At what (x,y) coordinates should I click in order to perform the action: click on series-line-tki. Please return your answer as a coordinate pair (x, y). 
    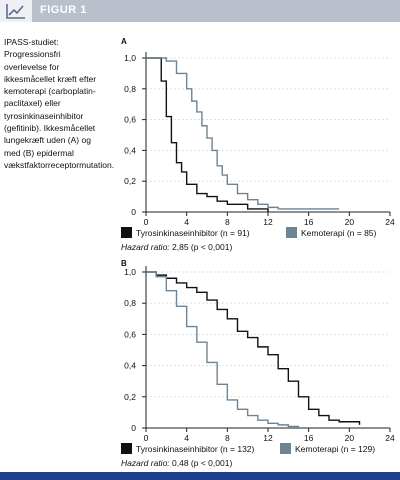
    Looking at the image, I should click on (207, 134).